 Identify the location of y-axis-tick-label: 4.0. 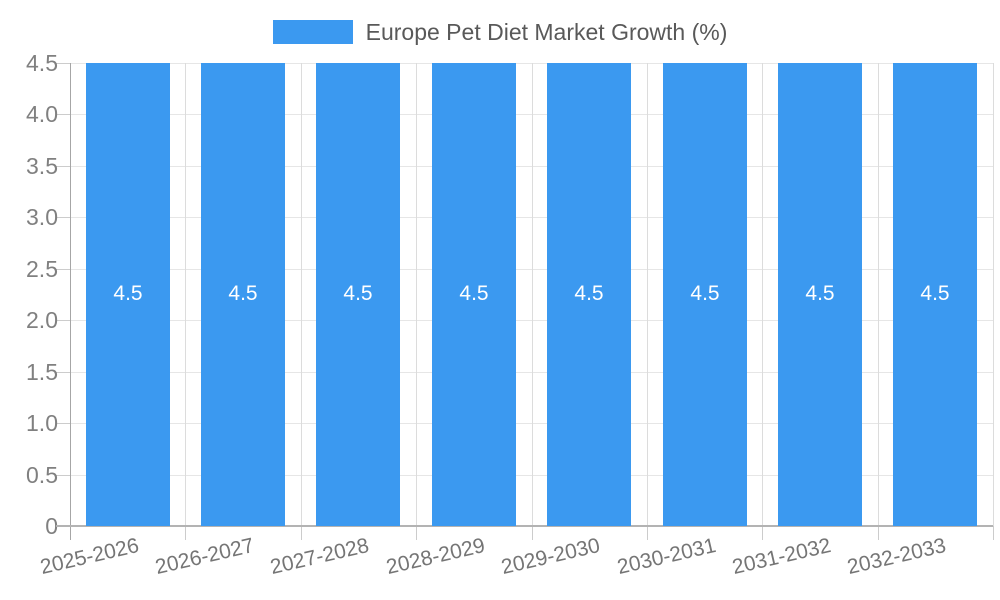
(42, 114).